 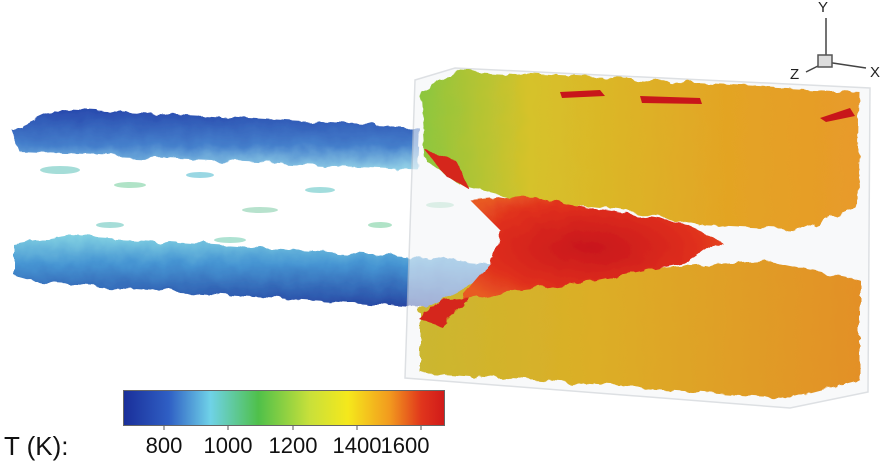 What do you see at coordinates (164, 445) in the screenshot?
I see `colorbar-tick-label: 800` at bounding box center [164, 445].